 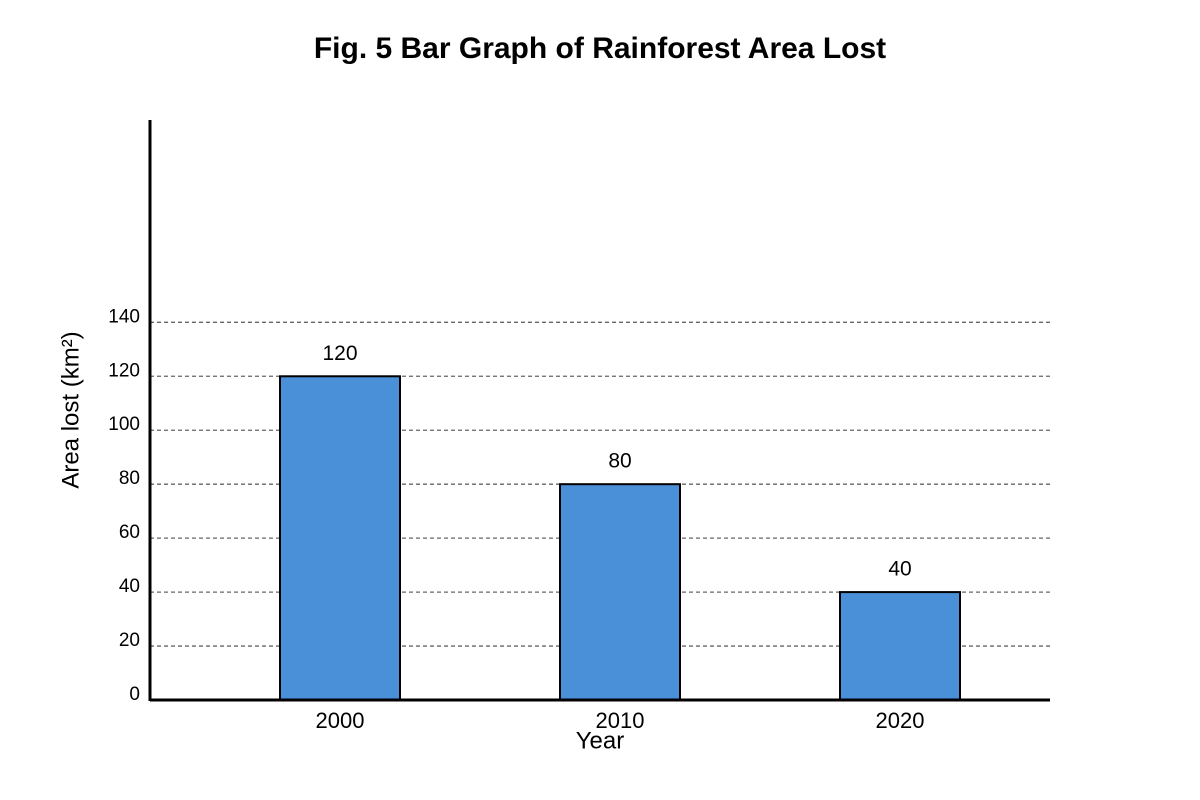 I want to click on y-tick-label: 140, so click(x=124, y=316).